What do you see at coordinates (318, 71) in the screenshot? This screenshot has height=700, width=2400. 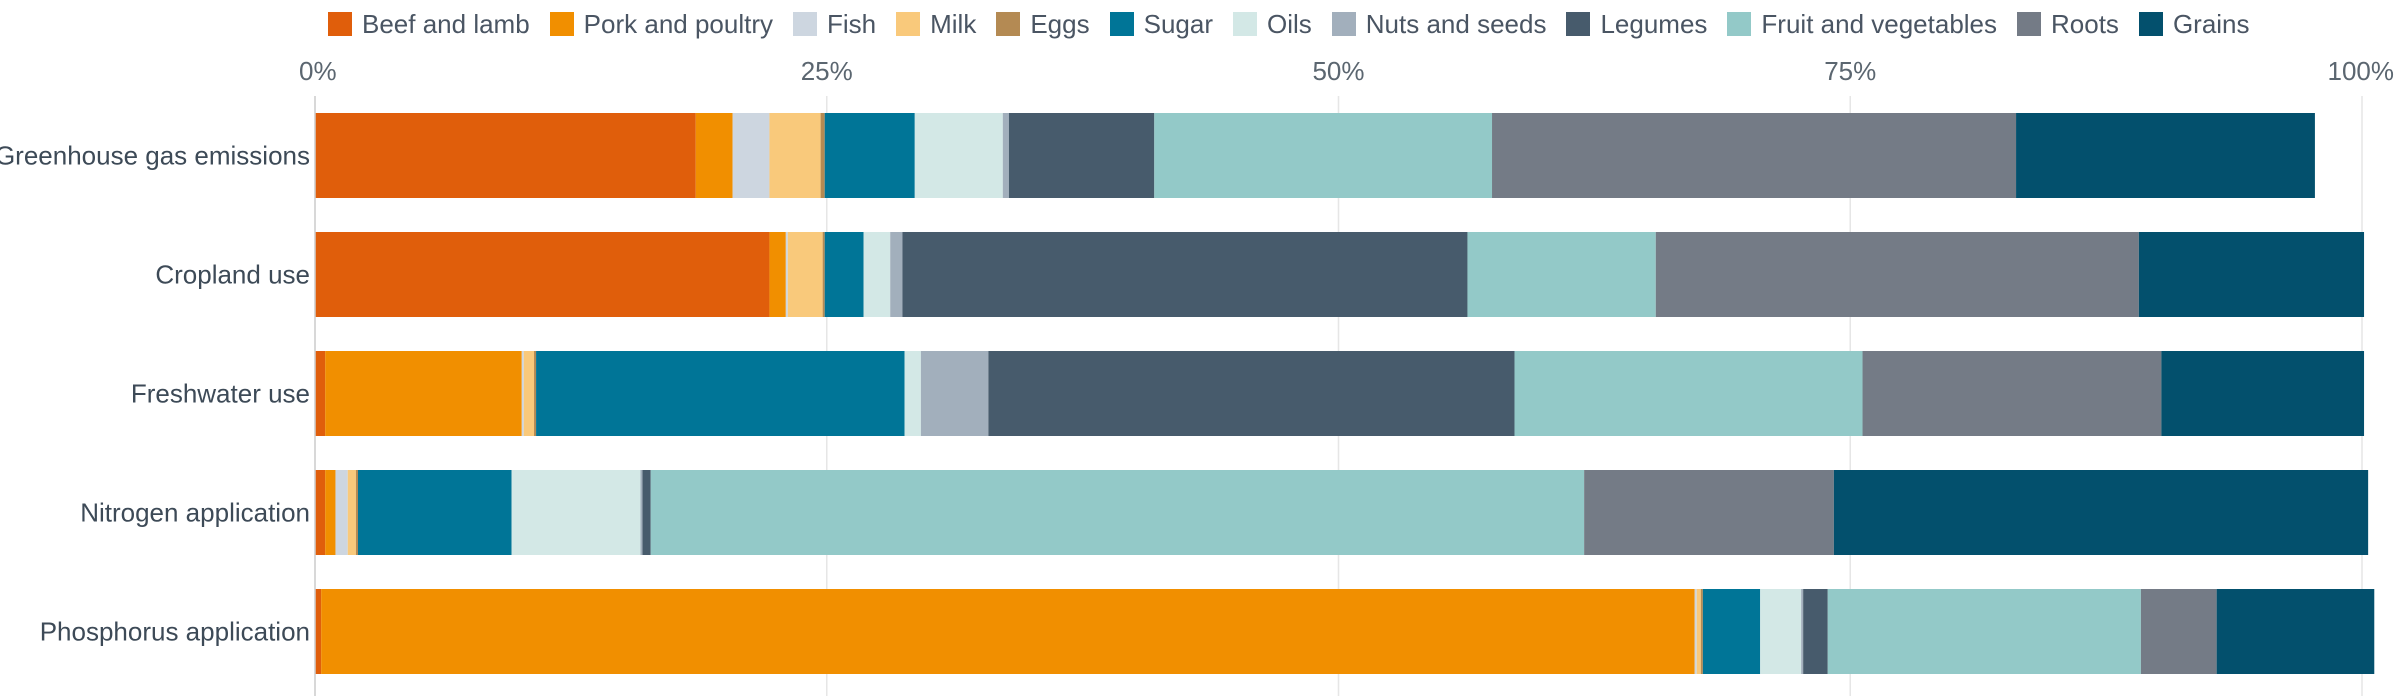 I see `x-tick-label: 0%` at bounding box center [318, 71].